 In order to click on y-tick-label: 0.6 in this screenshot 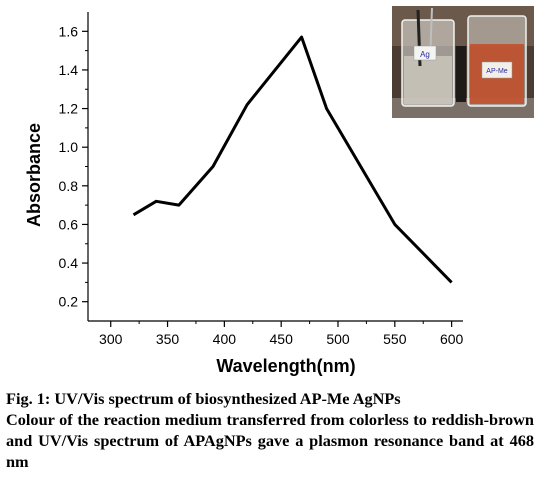, I will do `click(69, 224)`.